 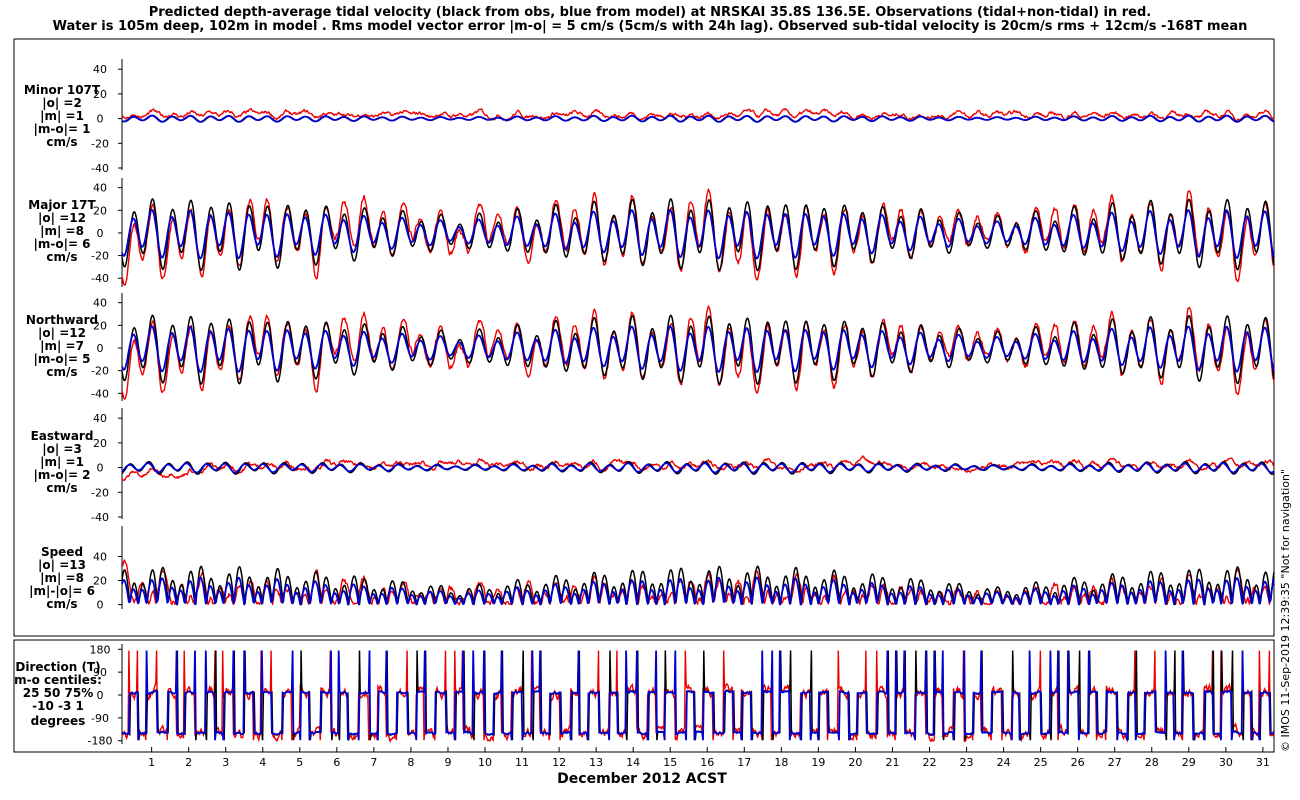 I want to click on eastward-series-black, so click(x=698, y=467).